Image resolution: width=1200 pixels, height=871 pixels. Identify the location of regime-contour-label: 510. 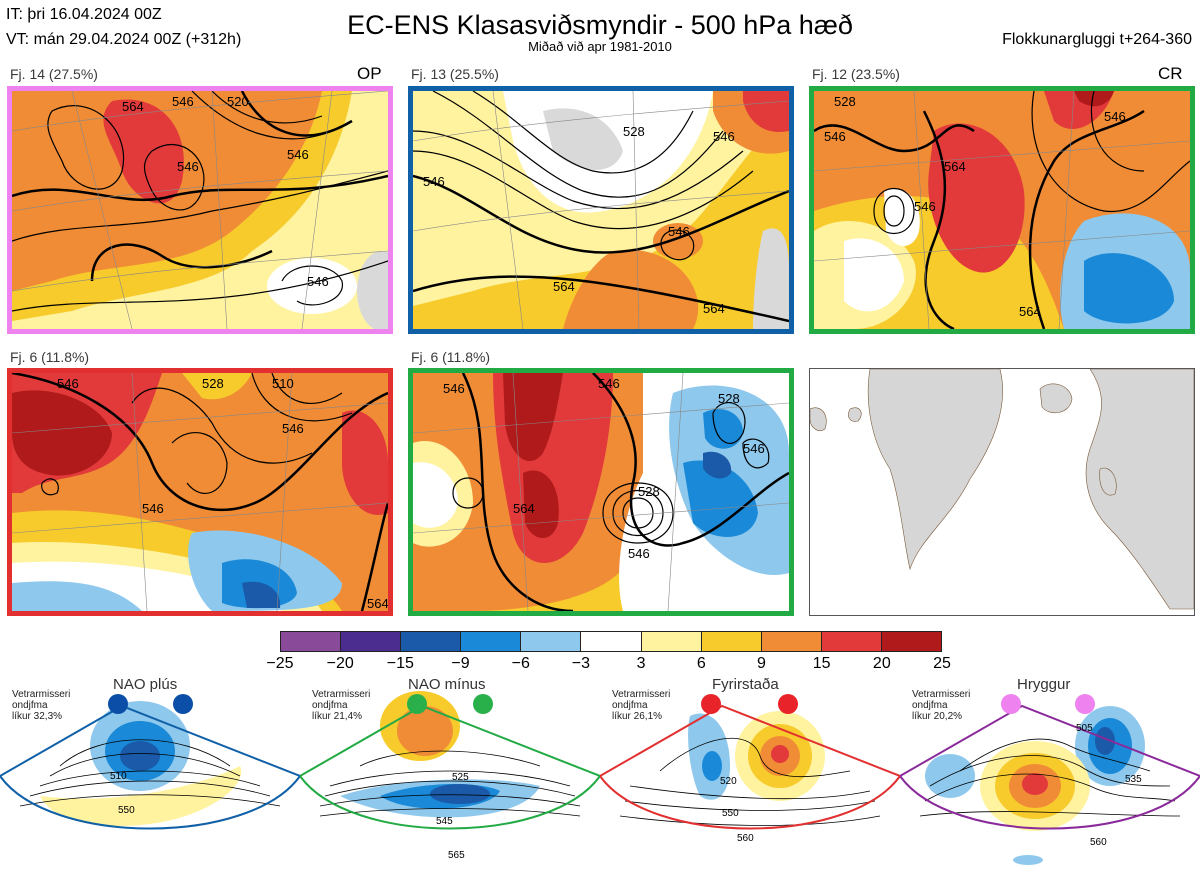
(118, 776).